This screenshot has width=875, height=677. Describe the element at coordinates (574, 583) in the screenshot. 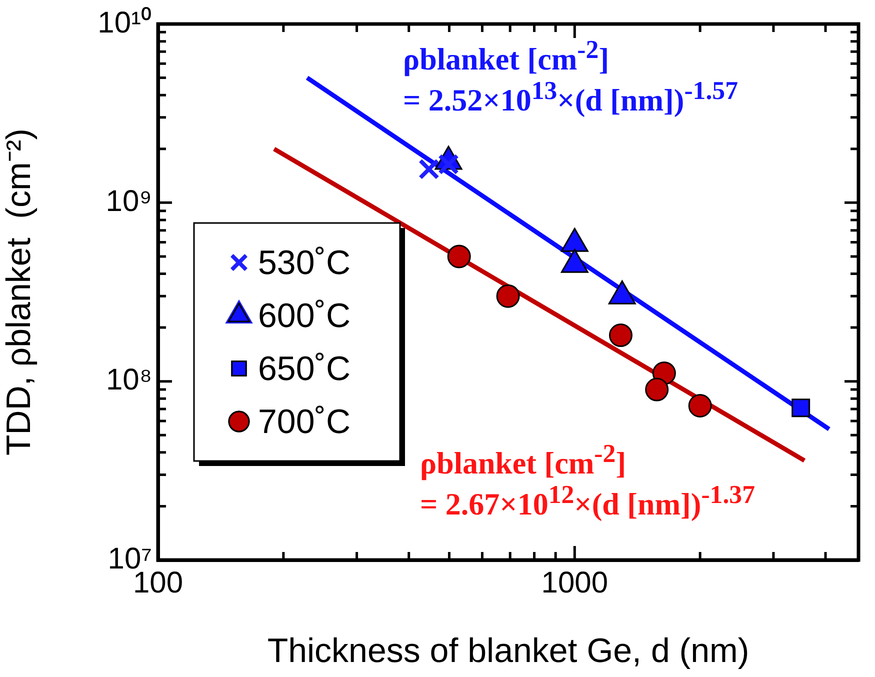

I see `x-tick-label: 1000` at that location.